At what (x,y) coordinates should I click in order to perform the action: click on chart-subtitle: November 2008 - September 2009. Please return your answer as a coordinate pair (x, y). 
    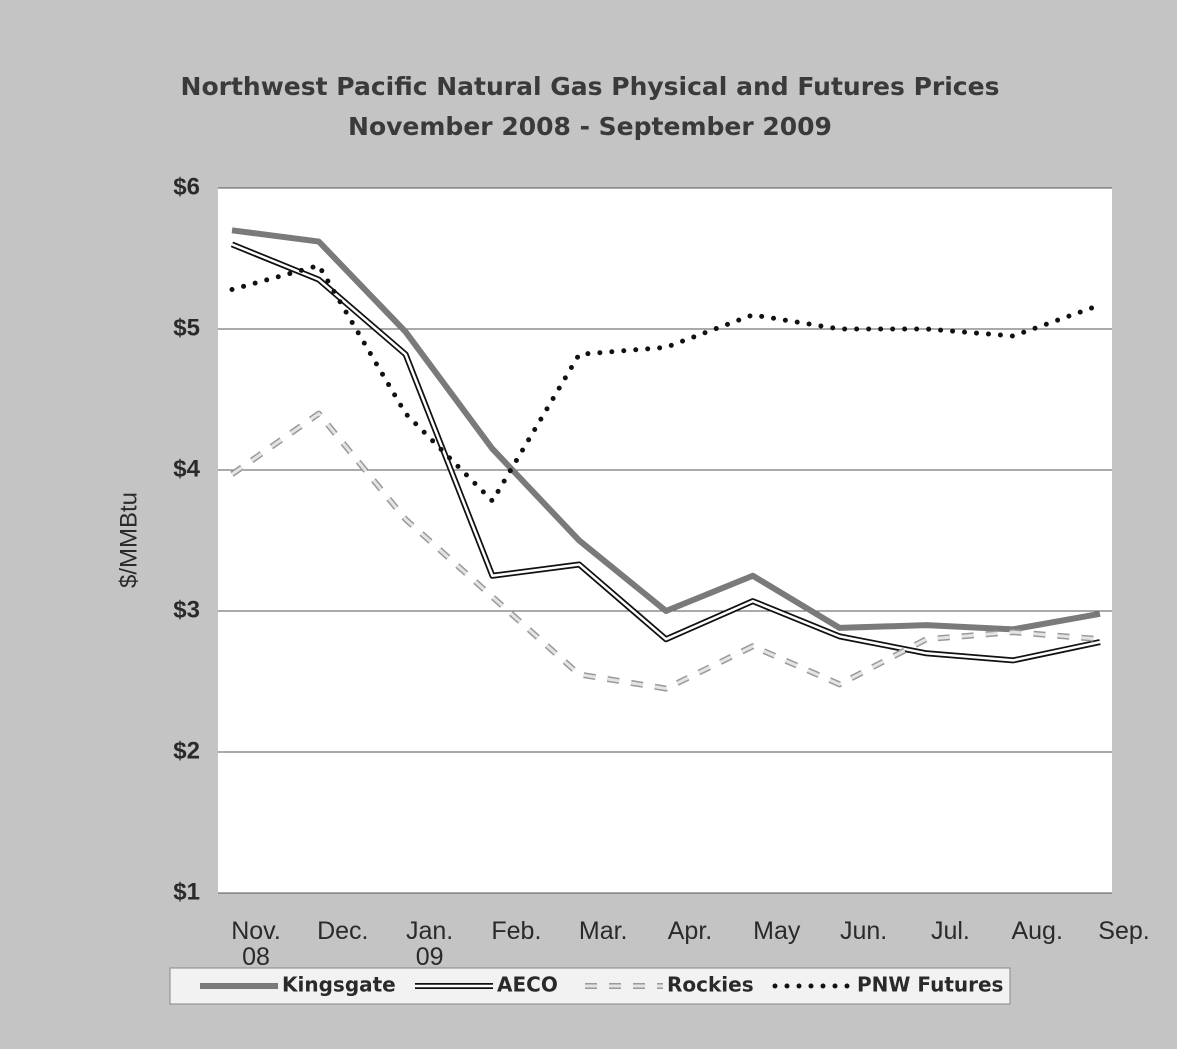
    Looking at the image, I should click on (590, 126).